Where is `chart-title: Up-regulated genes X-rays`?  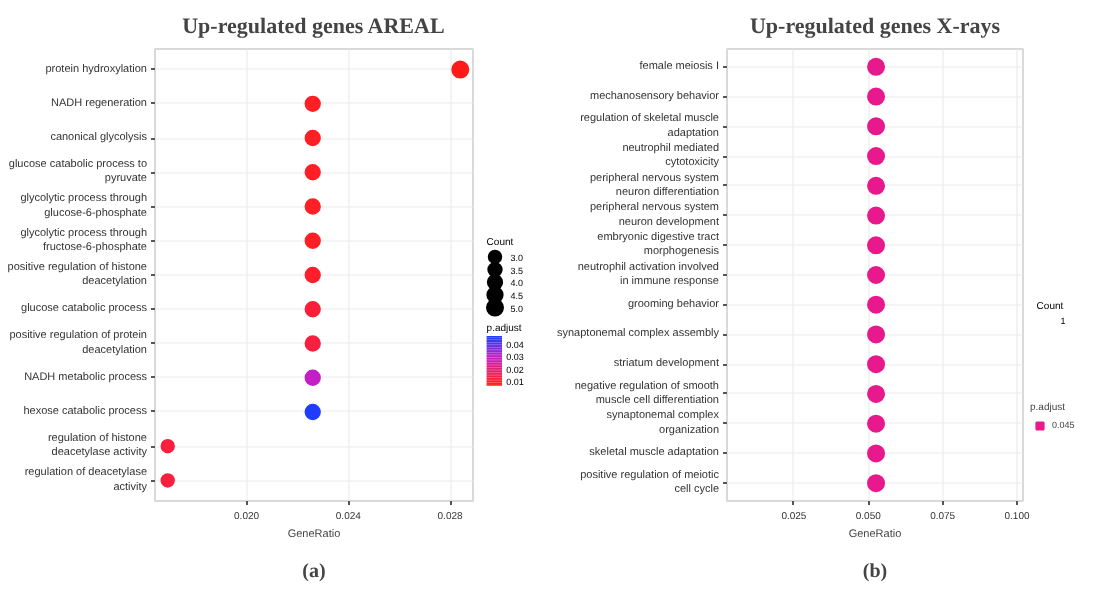
chart-title: Up-regulated genes X-rays is located at coordinates (875, 27).